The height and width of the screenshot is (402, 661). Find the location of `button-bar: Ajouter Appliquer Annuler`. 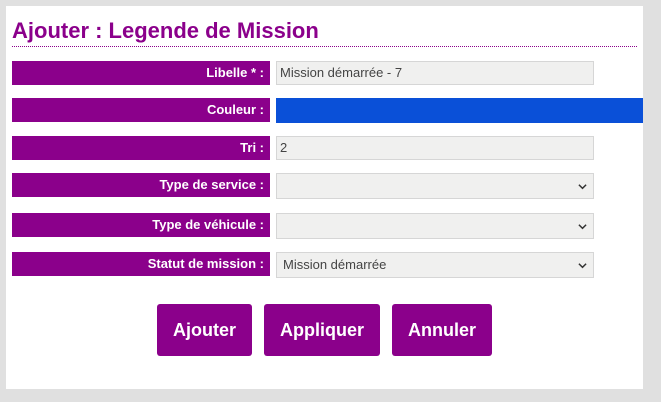

button-bar: Ajouter Appliquer Annuler is located at coordinates (324, 330).